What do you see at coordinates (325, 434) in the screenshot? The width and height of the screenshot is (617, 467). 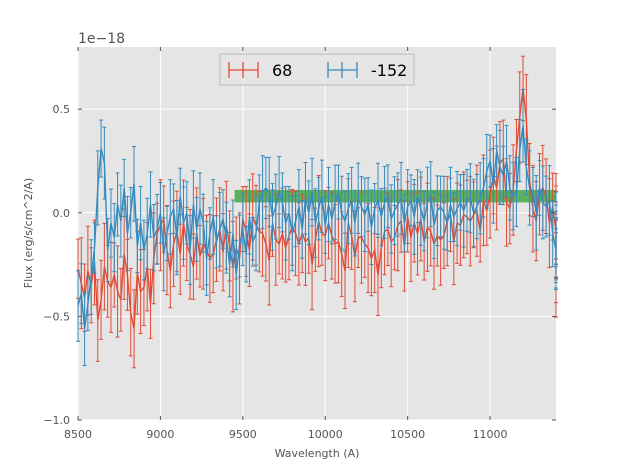 I see `x-tick-label: 10000` at bounding box center [325, 434].